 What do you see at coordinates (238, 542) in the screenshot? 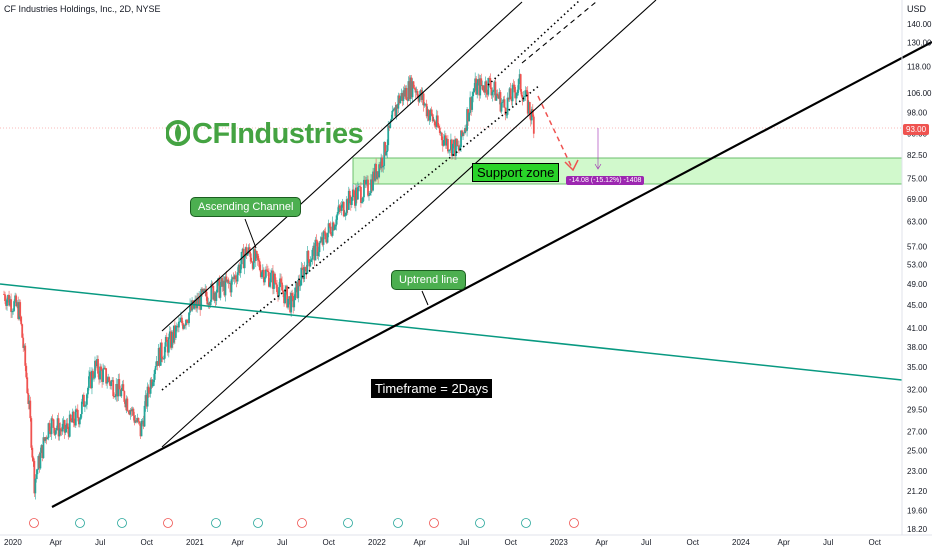
I see `x-tick-label: Apr` at bounding box center [238, 542].